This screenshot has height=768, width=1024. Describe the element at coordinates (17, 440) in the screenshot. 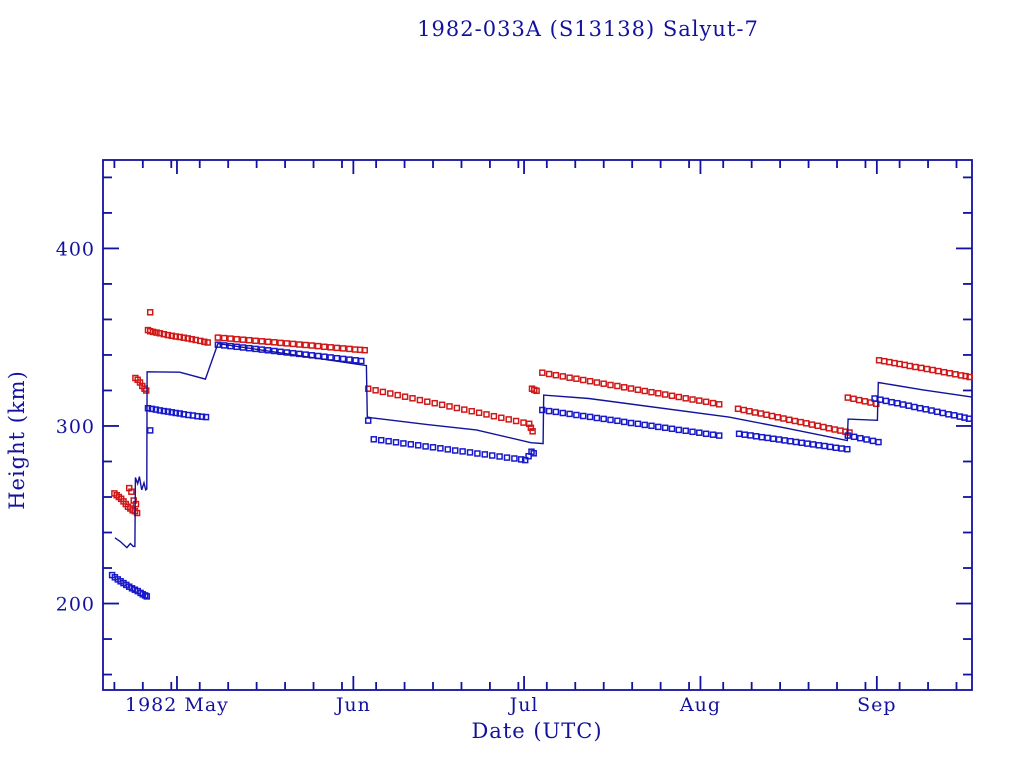

I see `y-axis-title: Height (km)` at that location.